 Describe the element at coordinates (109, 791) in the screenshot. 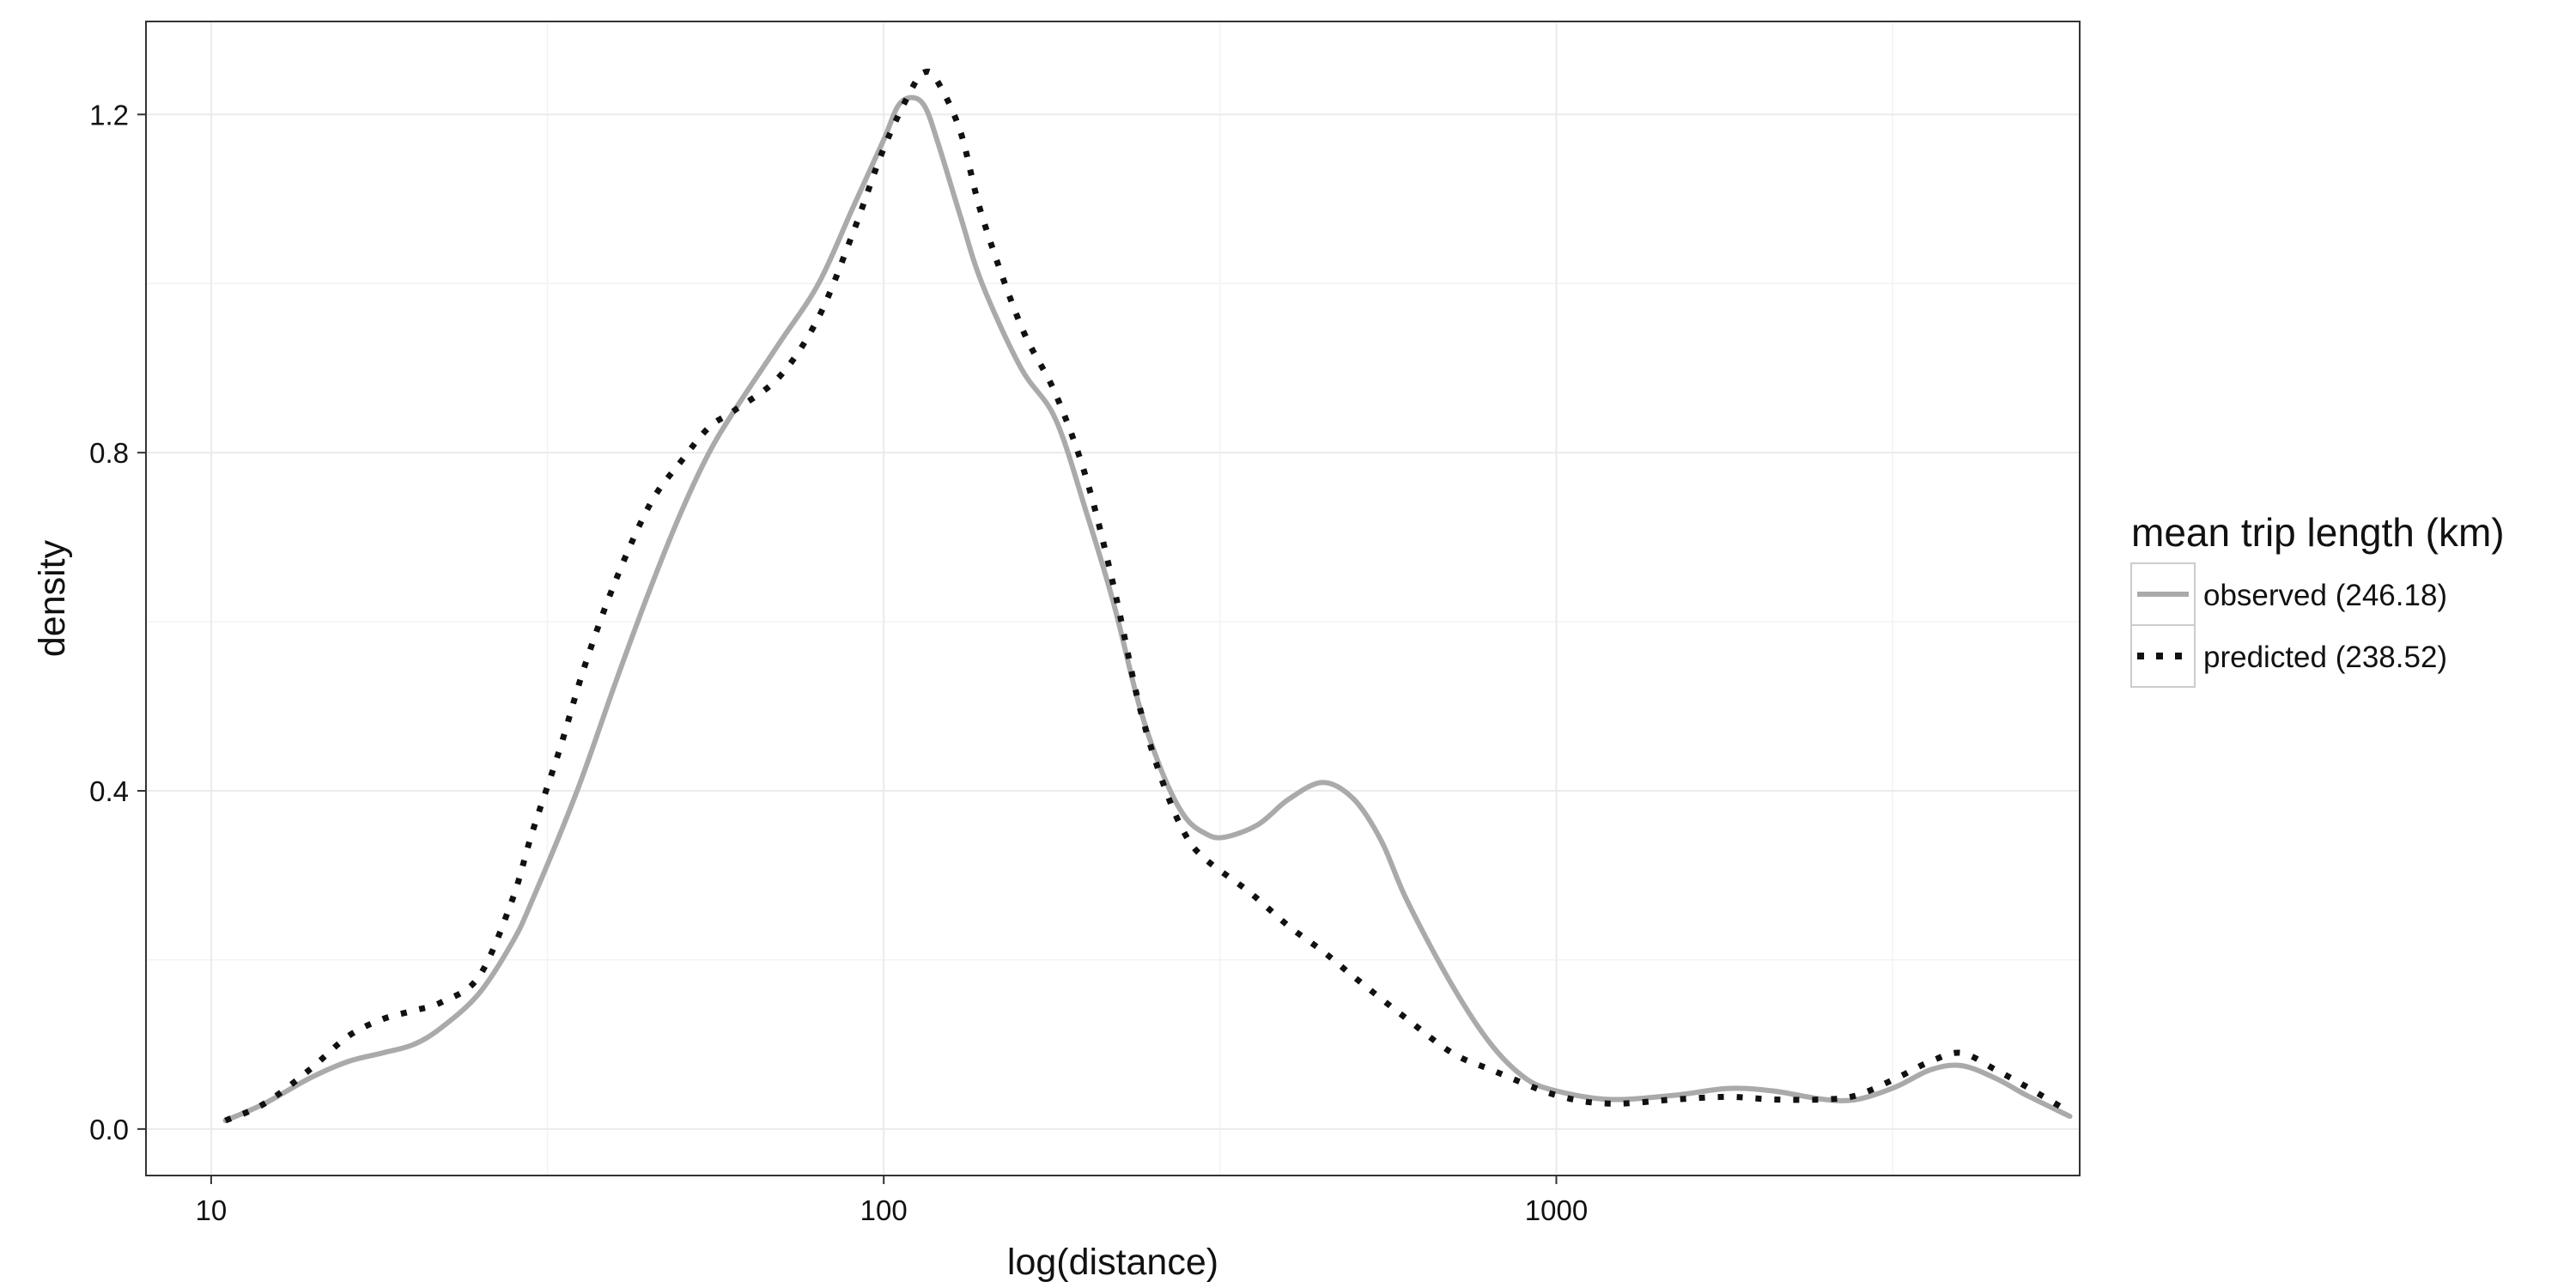

I see `y-tick-label: 0.4` at that location.